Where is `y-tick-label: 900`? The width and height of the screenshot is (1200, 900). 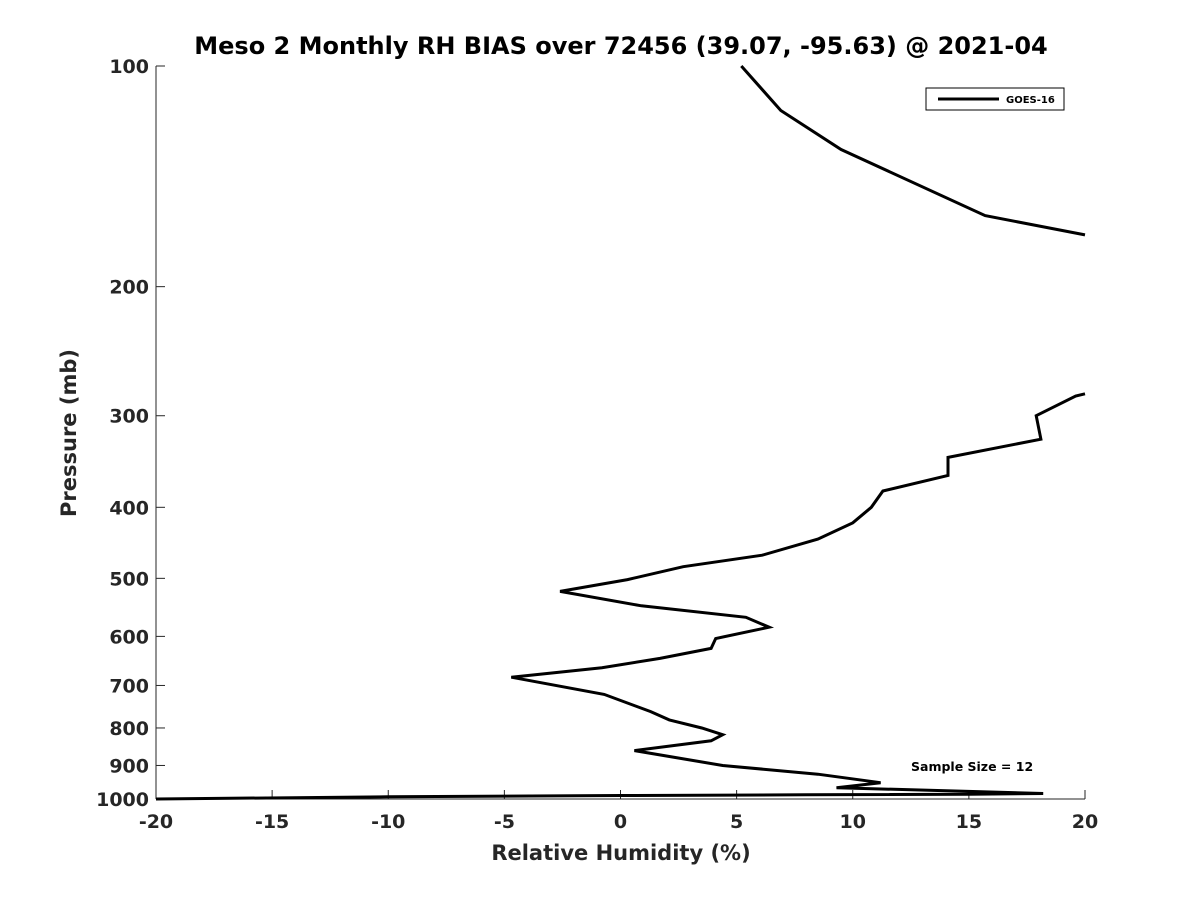 y-tick-label: 900 is located at coordinates (129, 766).